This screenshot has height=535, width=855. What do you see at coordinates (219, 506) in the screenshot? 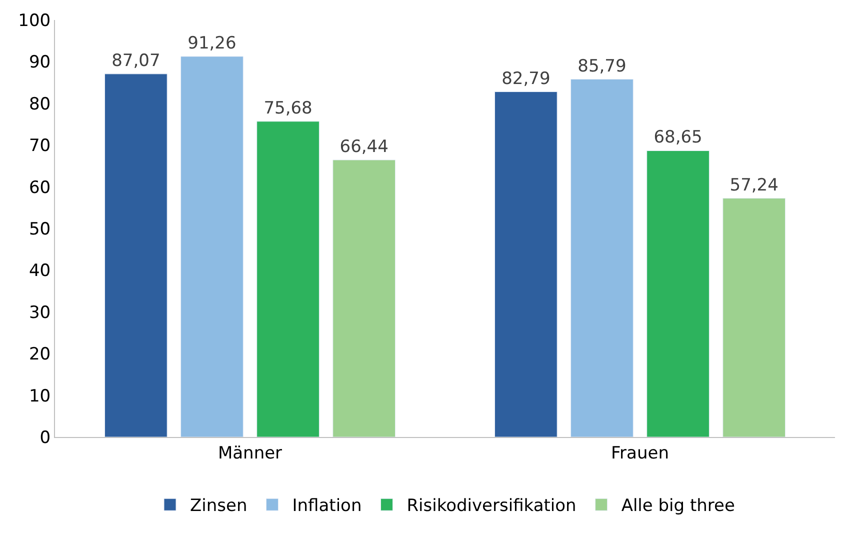
I see `legend-label: Zinsen` at bounding box center [219, 506].